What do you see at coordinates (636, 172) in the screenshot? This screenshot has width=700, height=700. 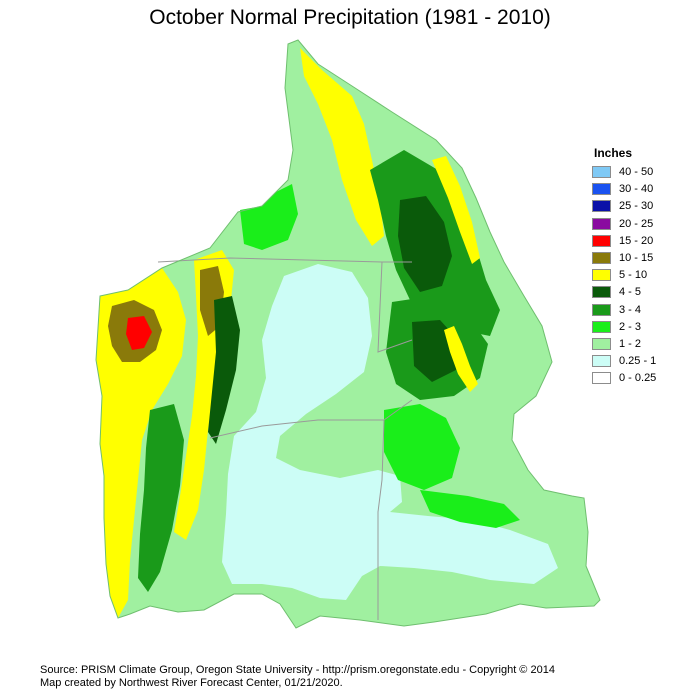 I see `legend-label: 40 - 50` at bounding box center [636, 172].